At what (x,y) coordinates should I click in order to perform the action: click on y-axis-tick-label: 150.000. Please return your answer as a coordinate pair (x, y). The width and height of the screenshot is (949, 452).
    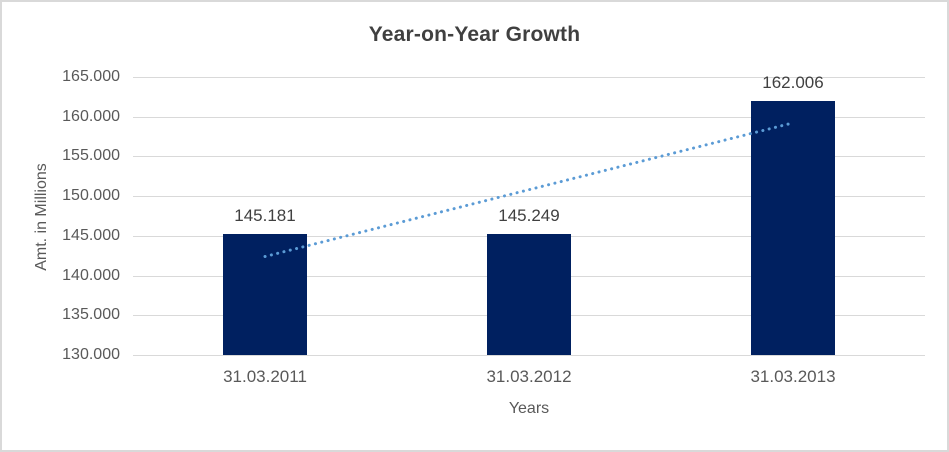
    Looking at the image, I should click on (91, 196).